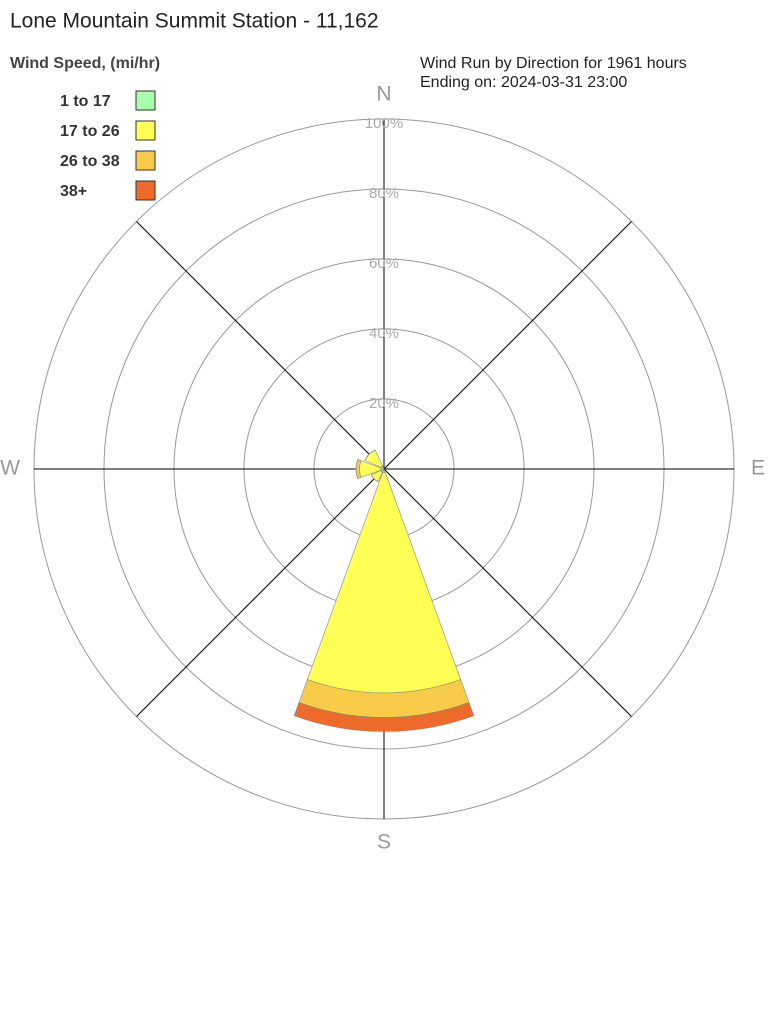  What do you see at coordinates (85, 63) in the screenshot?
I see `legend-title: Wind Speed, (mi/hr)` at bounding box center [85, 63].